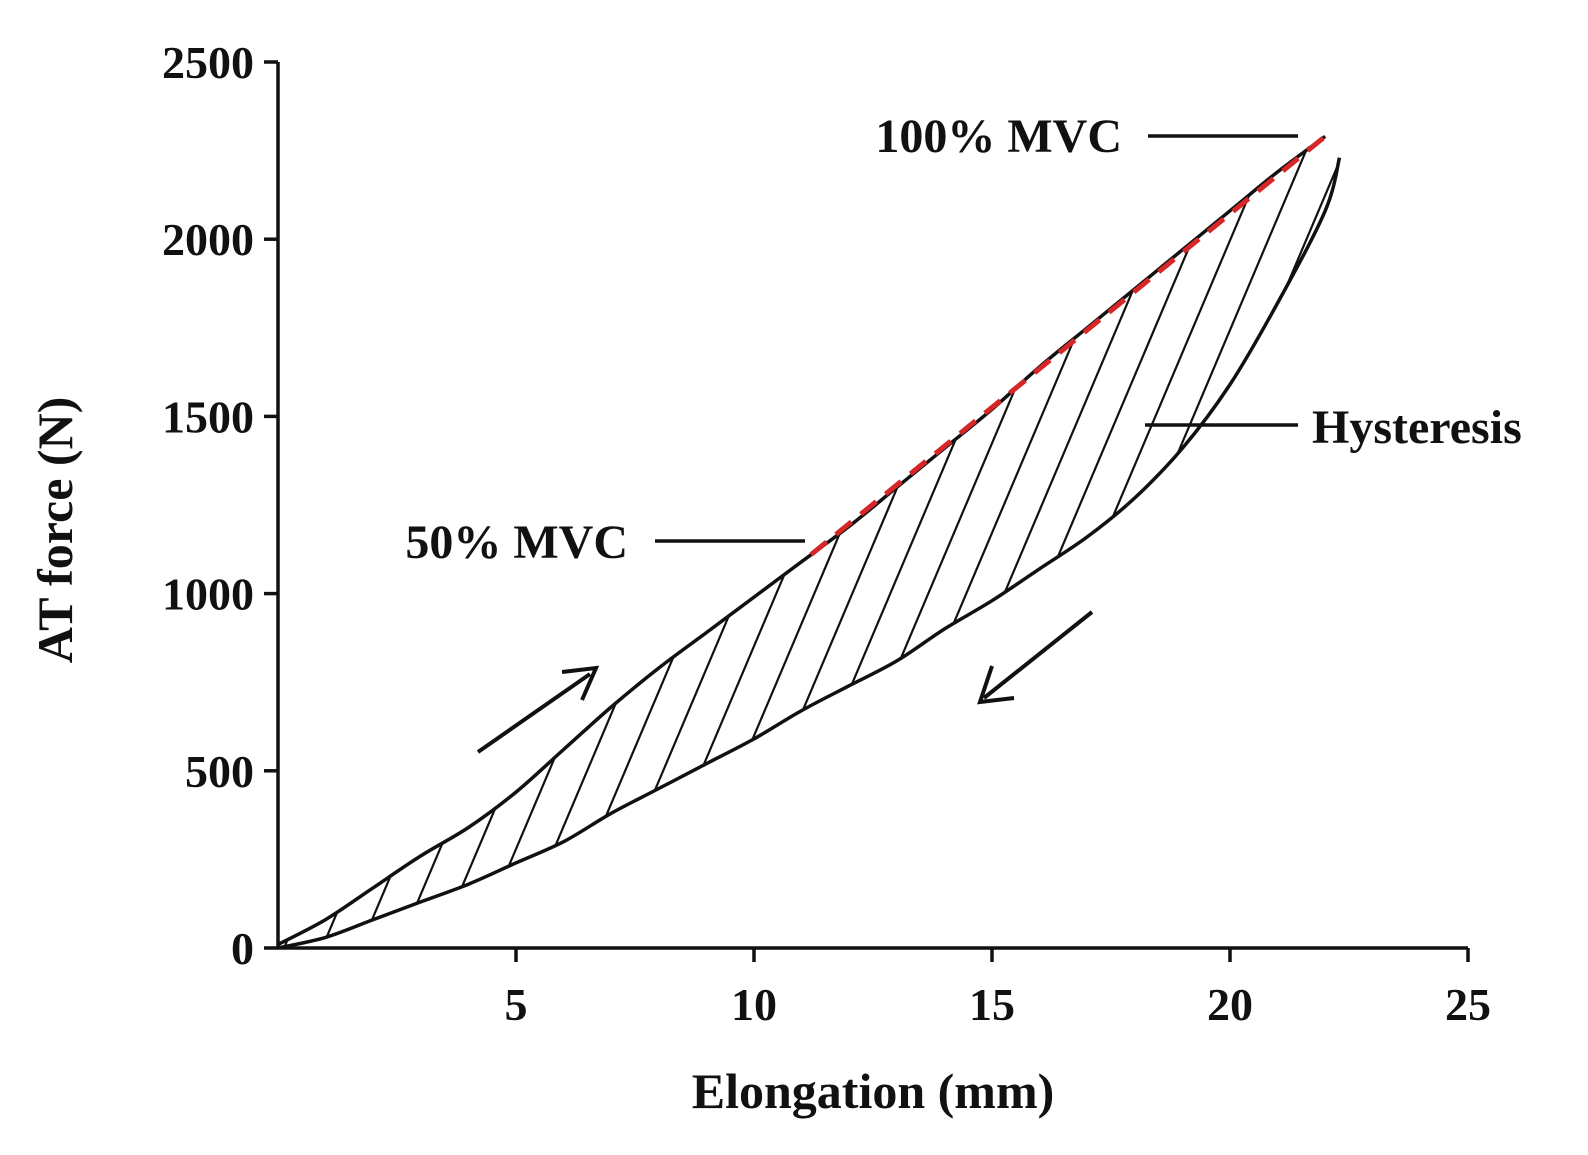 The height and width of the screenshot is (1155, 1588). What do you see at coordinates (55, 530) in the screenshot?
I see `y-axis-title: AT force (N)` at bounding box center [55, 530].